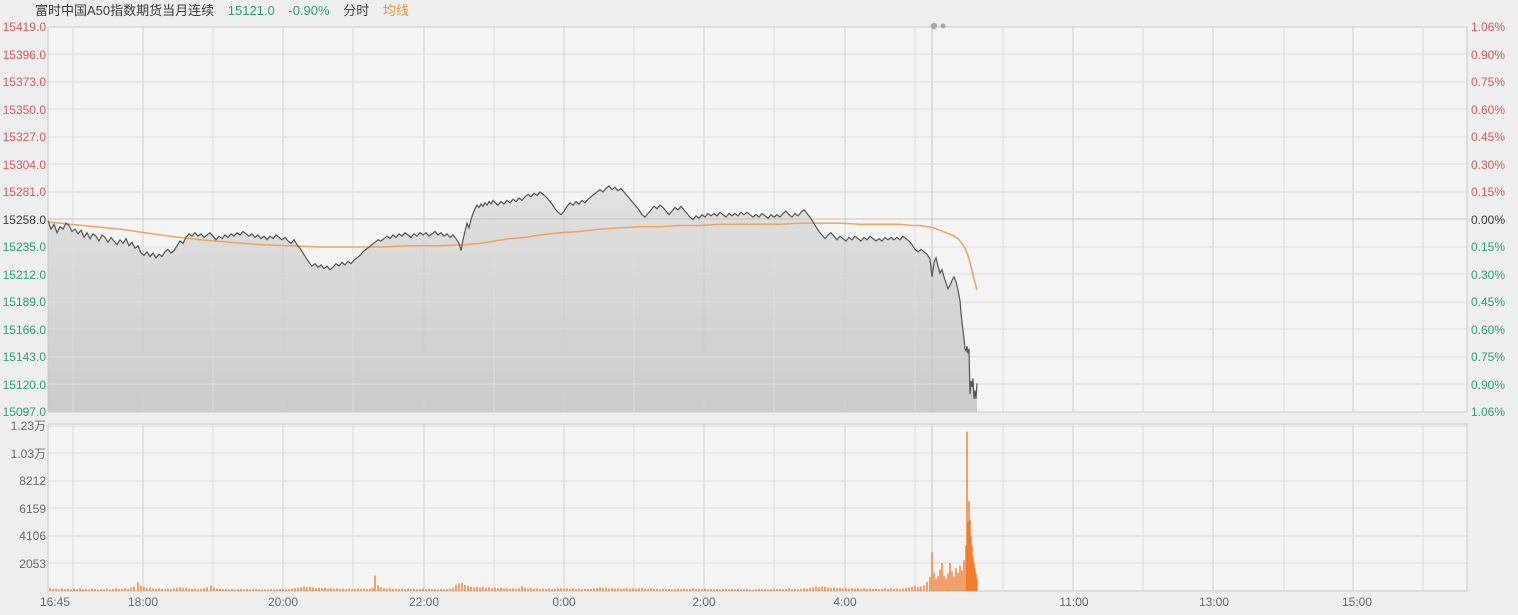 The image size is (1518, 615). What do you see at coordinates (356, 10) in the screenshot?
I see `tab-minute: 分时` at bounding box center [356, 10].